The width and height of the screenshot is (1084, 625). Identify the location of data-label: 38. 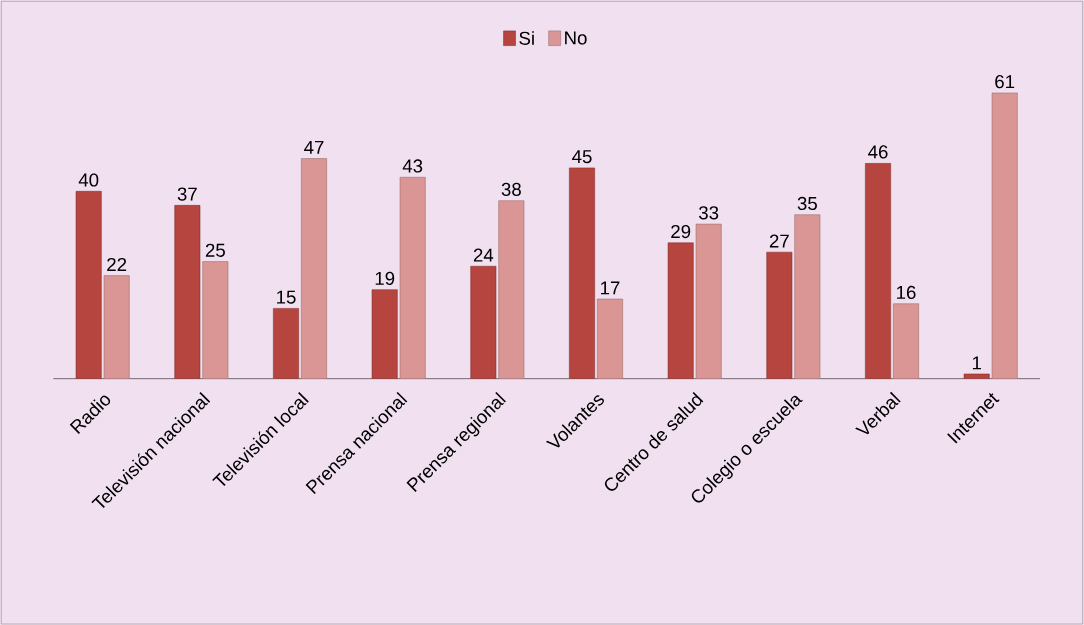
(511, 189).